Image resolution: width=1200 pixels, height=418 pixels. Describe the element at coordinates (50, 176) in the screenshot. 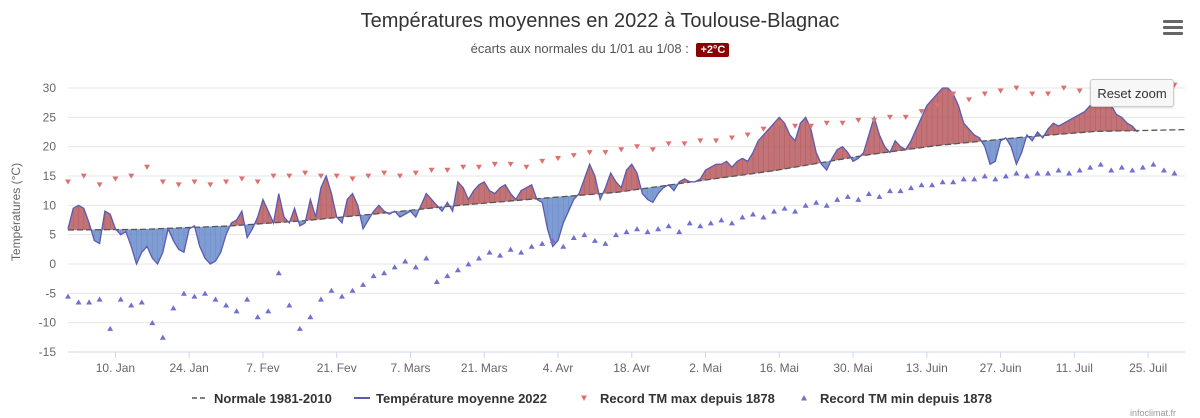

I see `y-tick-label: 15` at that location.